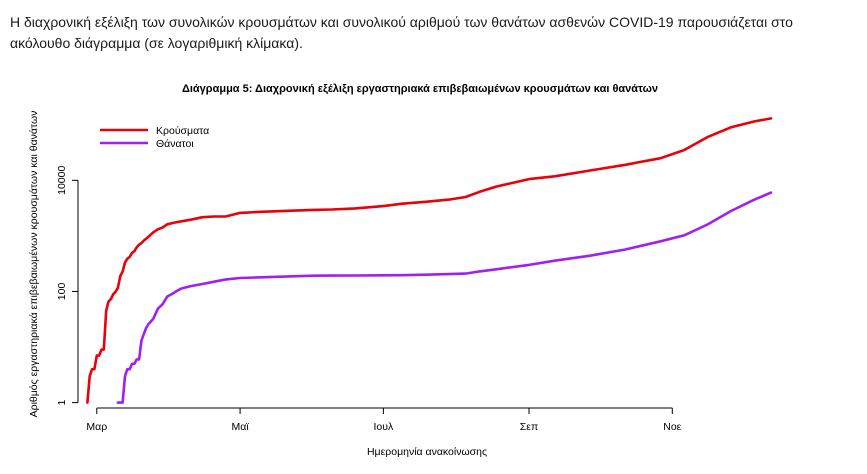 The image size is (867, 474). What do you see at coordinates (62, 292) in the screenshot?
I see `y-tick-label: 100` at bounding box center [62, 292].